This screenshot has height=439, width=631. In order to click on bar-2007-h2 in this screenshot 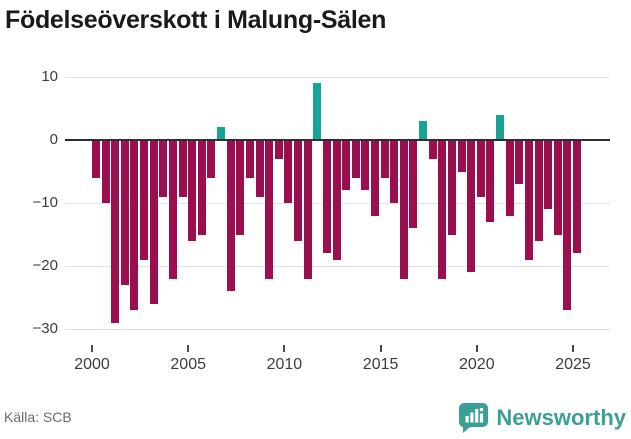, I will do `click(240, 187)`.